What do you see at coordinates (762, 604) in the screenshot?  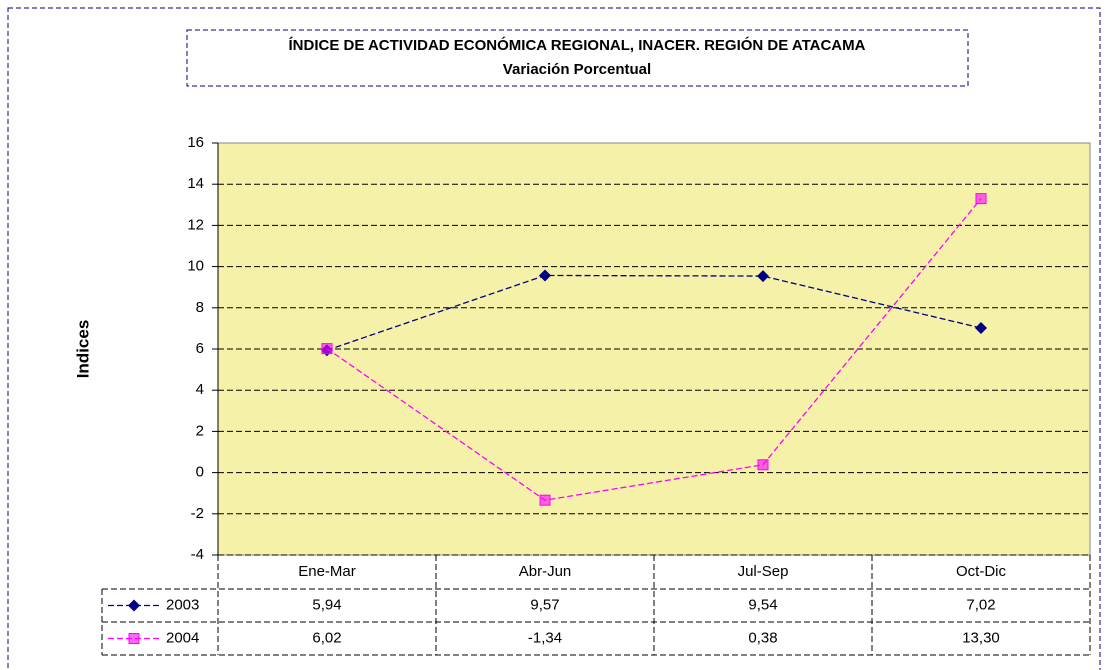 I see `table-value: 9,54` at bounding box center [762, 604].